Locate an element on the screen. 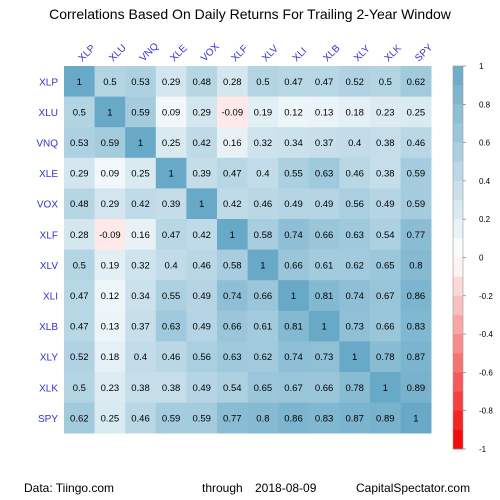  column-label: XLI is located at coordinates (300, 55).